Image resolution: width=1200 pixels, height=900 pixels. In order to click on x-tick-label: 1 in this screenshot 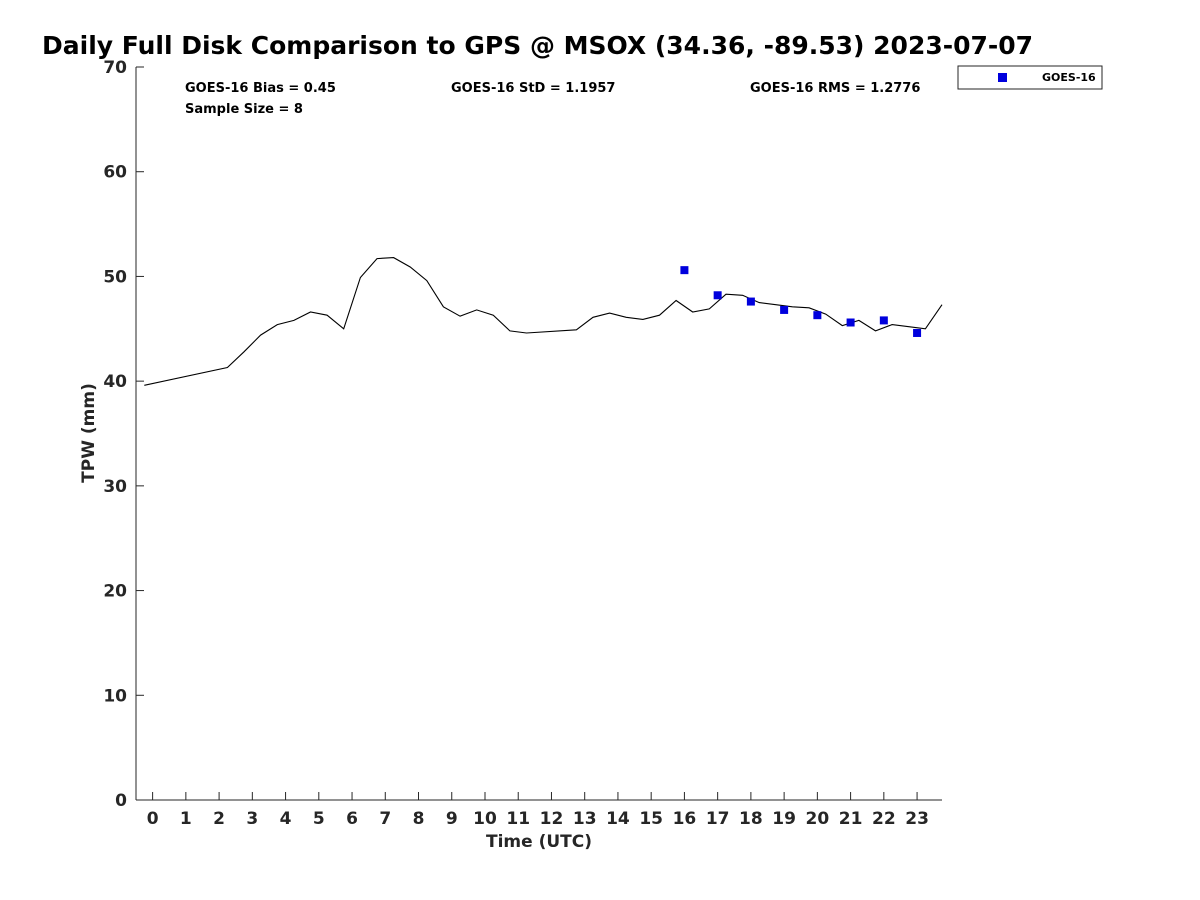, I will do `click(186, 819)`.